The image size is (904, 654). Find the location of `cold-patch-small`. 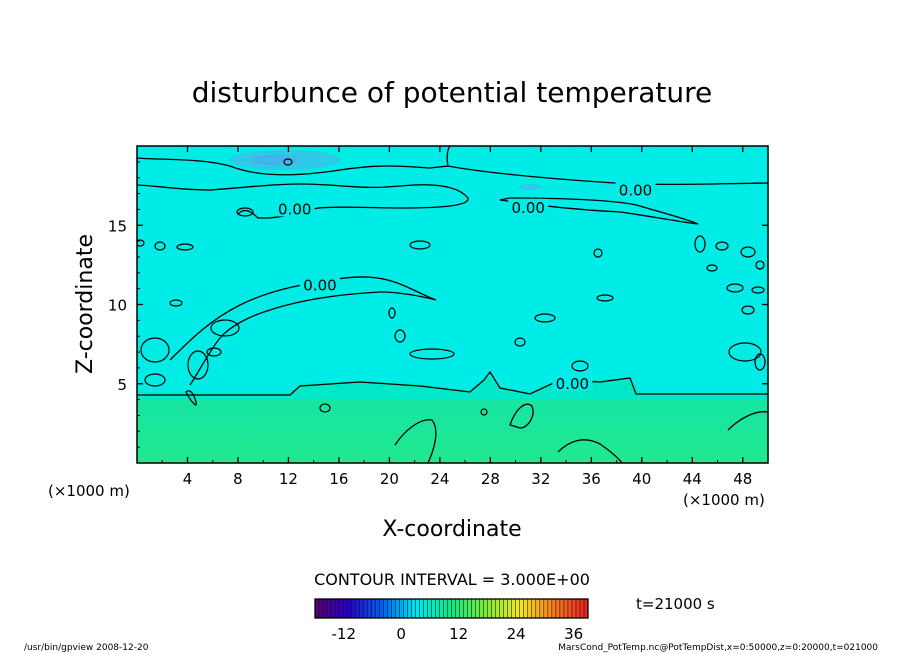

cold-patch-small is located at coordinates (530, 187).